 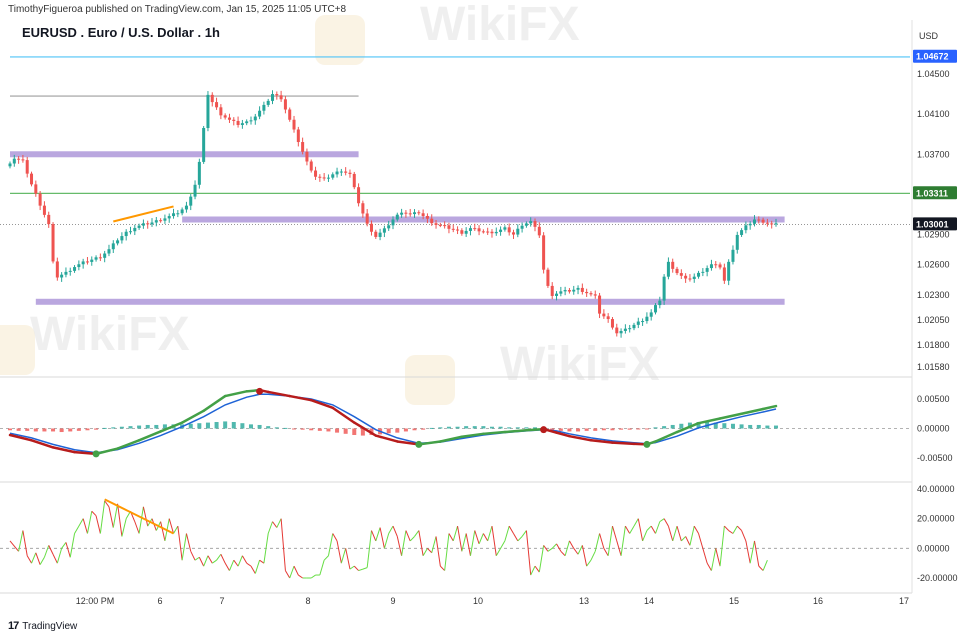 I want to click on price-trendline, so click(x=143, y=214).